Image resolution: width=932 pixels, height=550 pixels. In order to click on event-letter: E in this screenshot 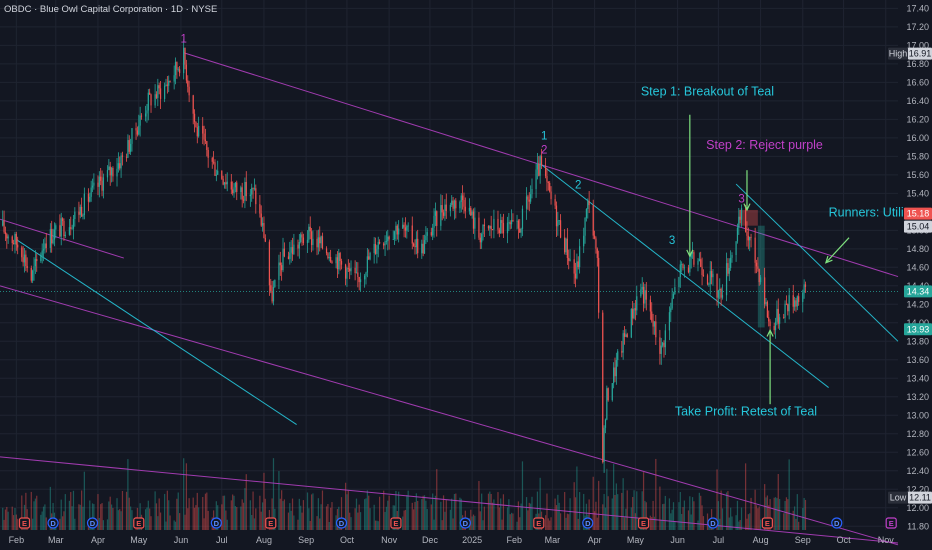, I will do `click(643, 523)`.